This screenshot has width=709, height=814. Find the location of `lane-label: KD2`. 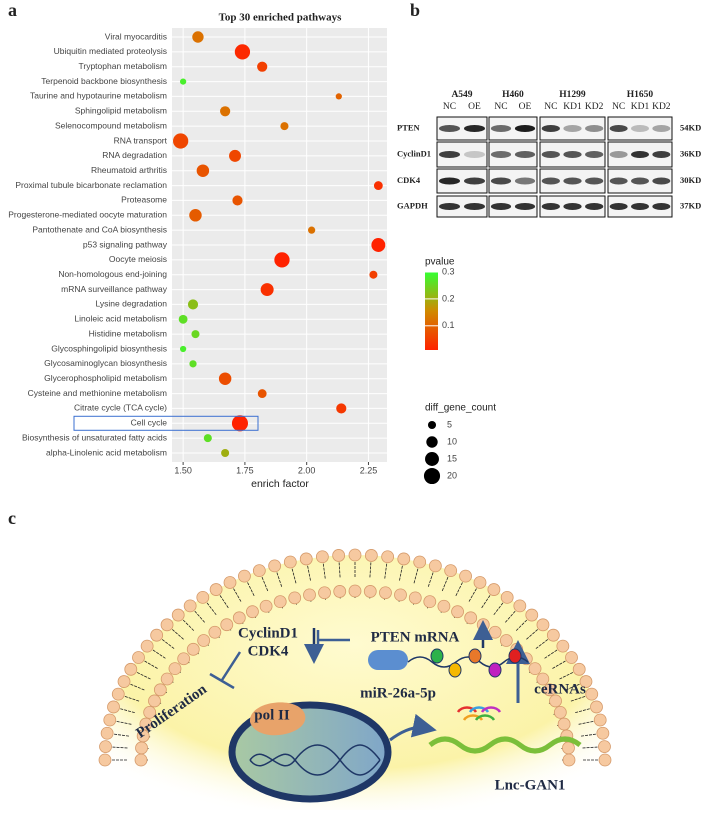

lane-label: KD2 is located at coordinates (661, 107).